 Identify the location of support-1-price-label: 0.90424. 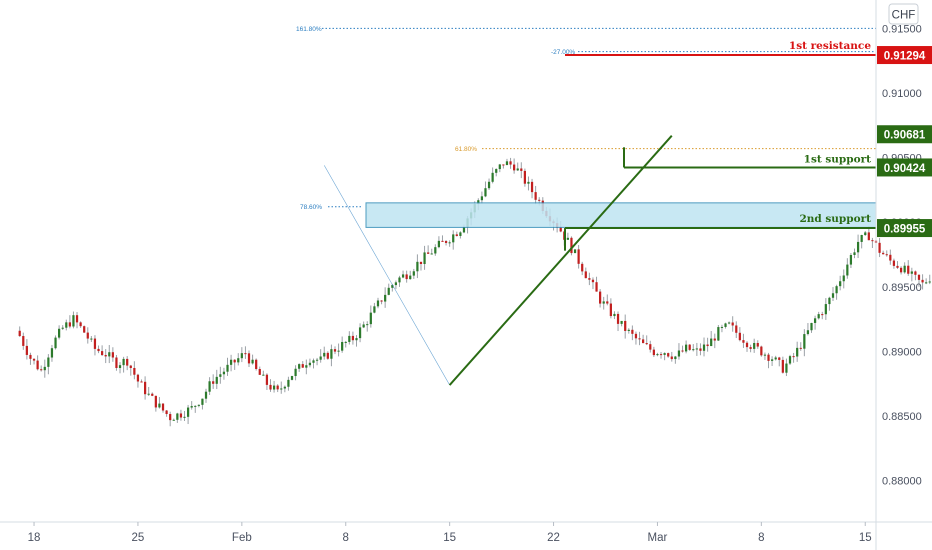
(905, 169).